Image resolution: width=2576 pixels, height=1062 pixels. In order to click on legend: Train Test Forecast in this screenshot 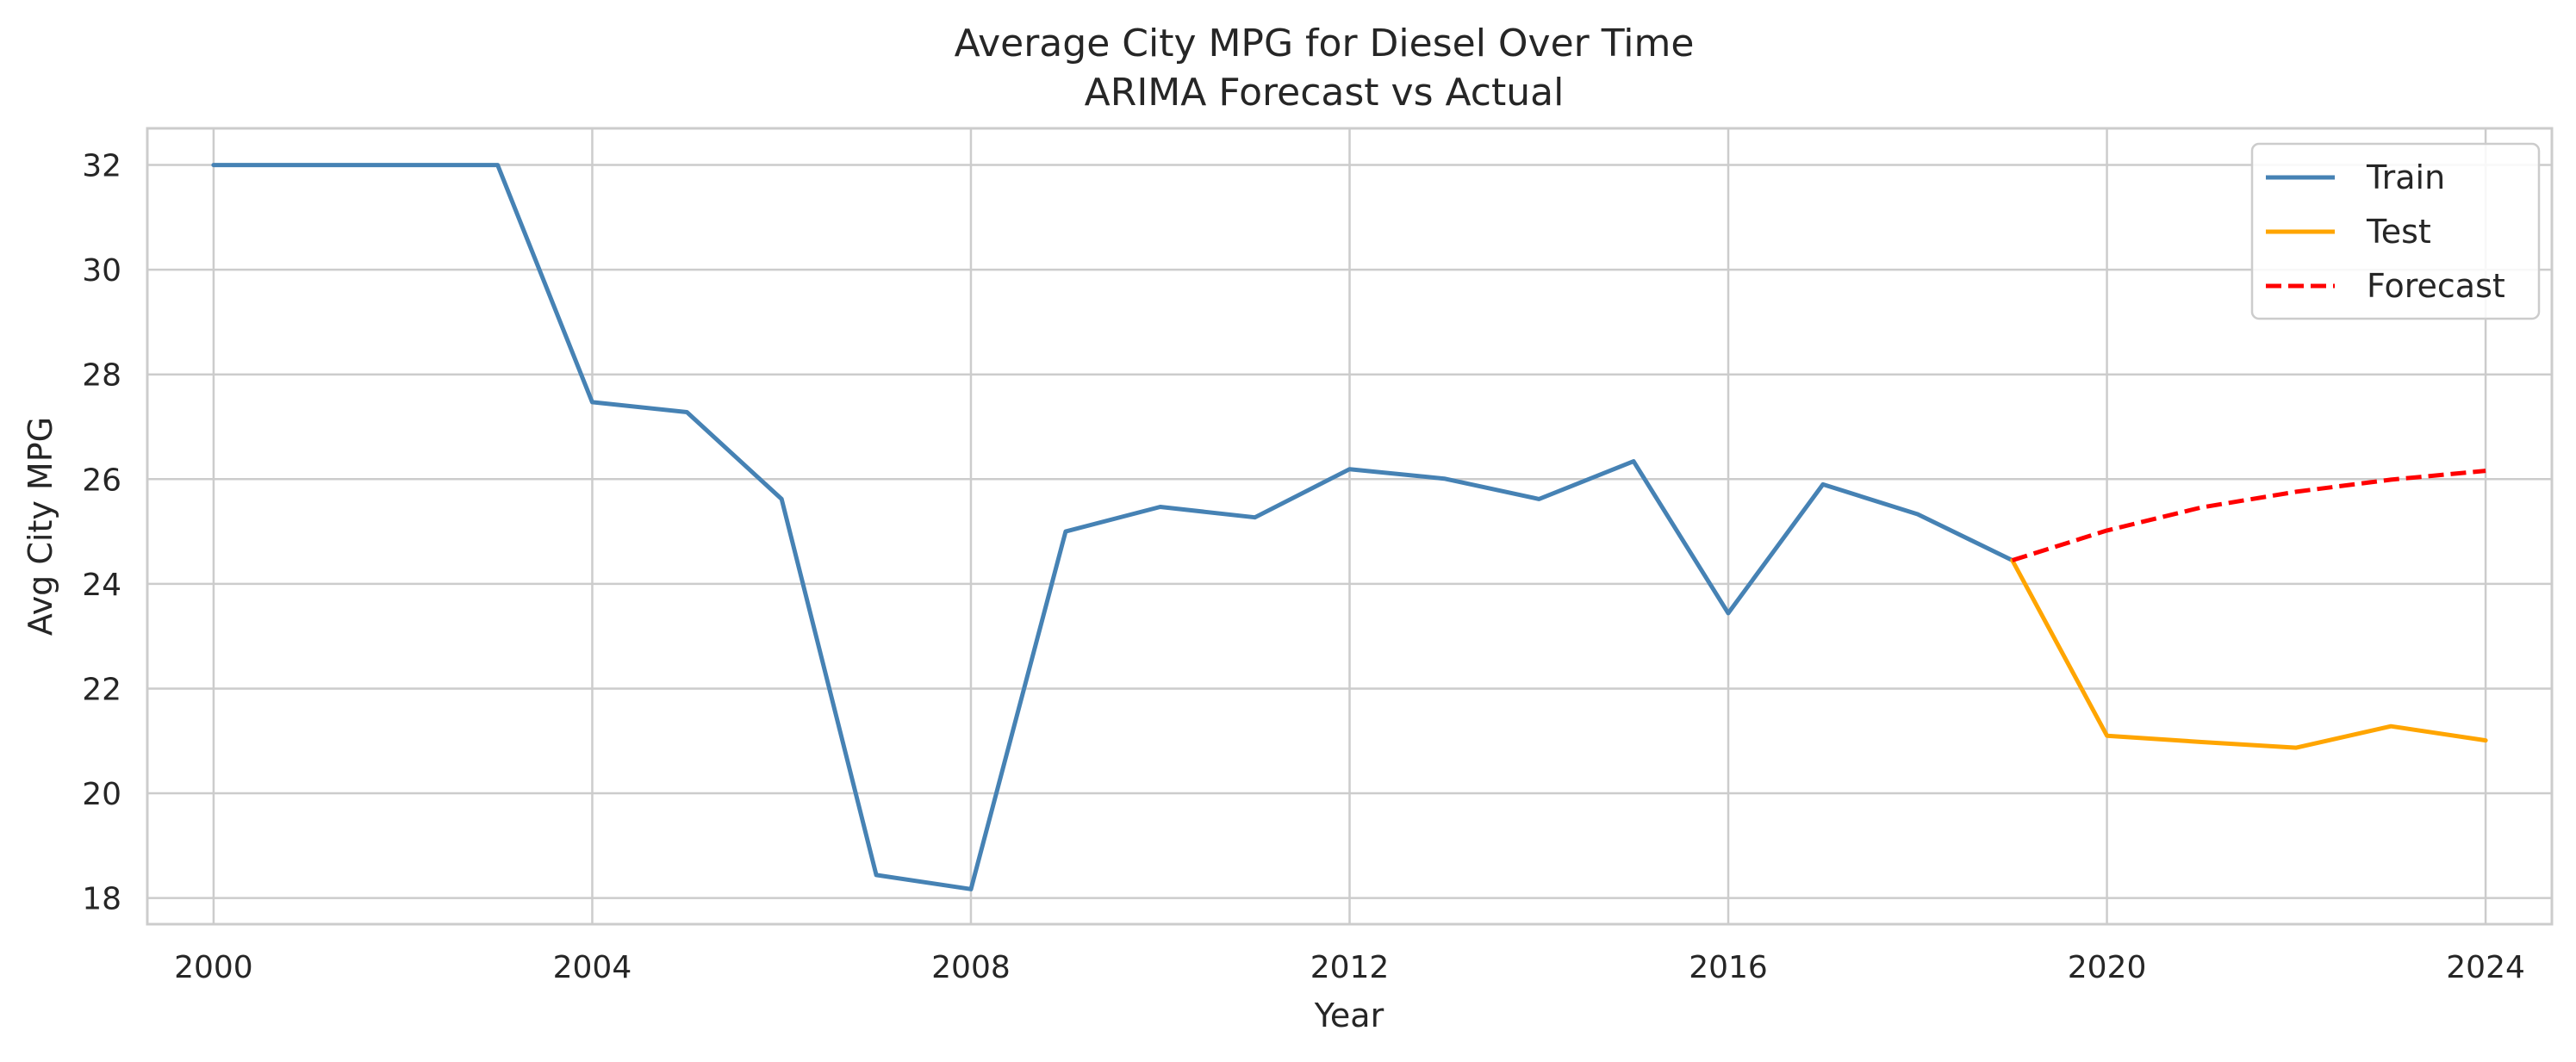, I will do `click(2396, 231)`.